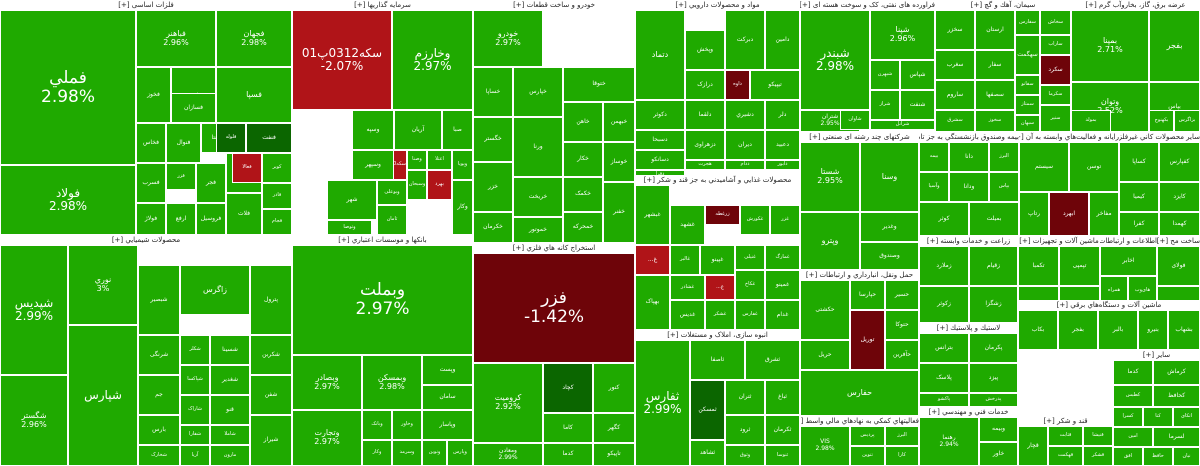 The width and height of the screenshot is (1200, 466). What do you see at coordinates (342, 60) in the screenshot?
I see `tile-سکه0312پ01: سکه0312پ01 -2.07%` at bounding box center [342, 60].